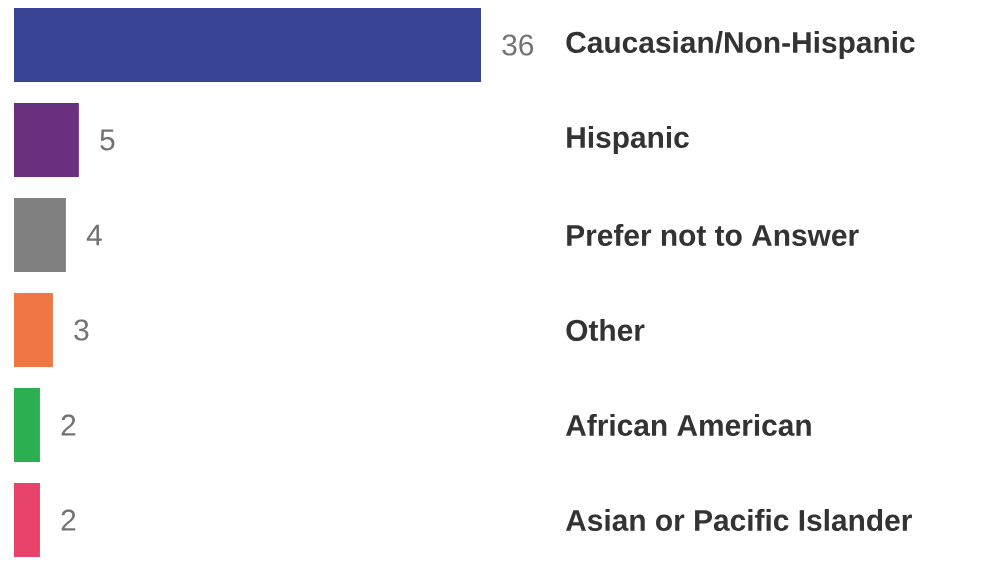 The width and height of the screenshot is (1005, 563). I want to click on y-tick-label: Caucasian/Non-Hispanic, so click(740, 45).